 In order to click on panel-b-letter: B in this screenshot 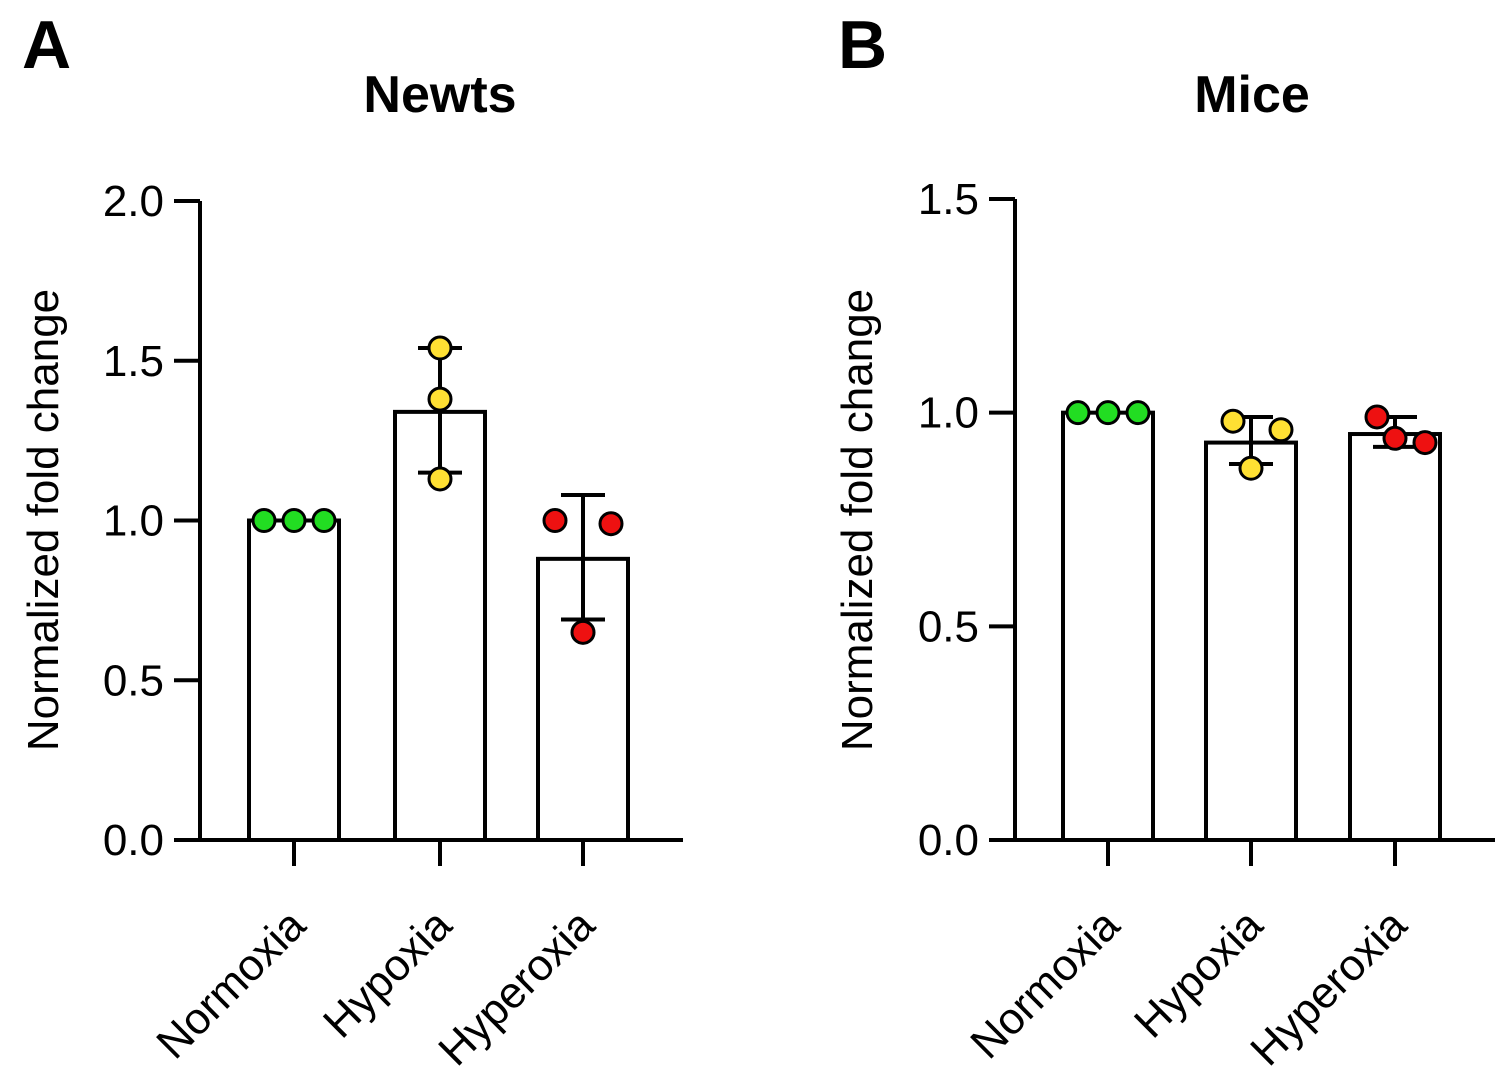, I will do `click(862, 45)`.